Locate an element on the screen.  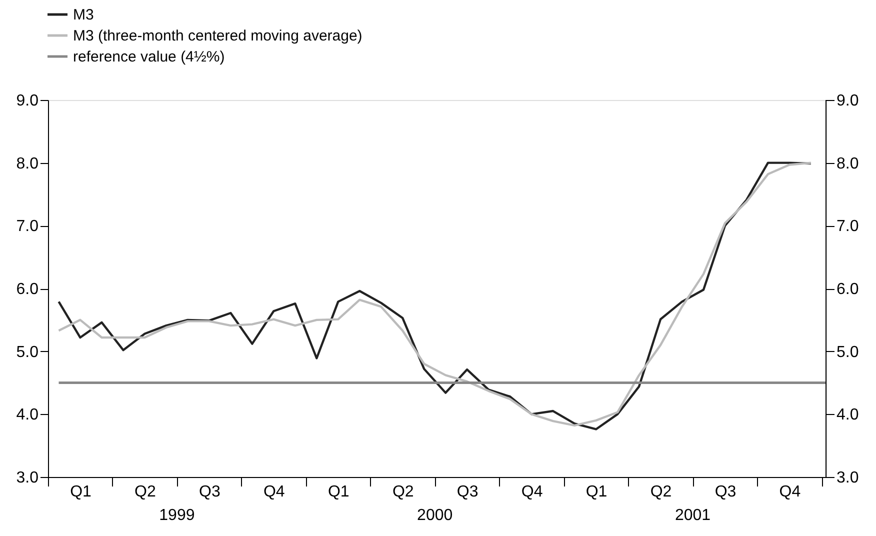
y2-tick-label: 8.0 is located at coordinates (847, 163).